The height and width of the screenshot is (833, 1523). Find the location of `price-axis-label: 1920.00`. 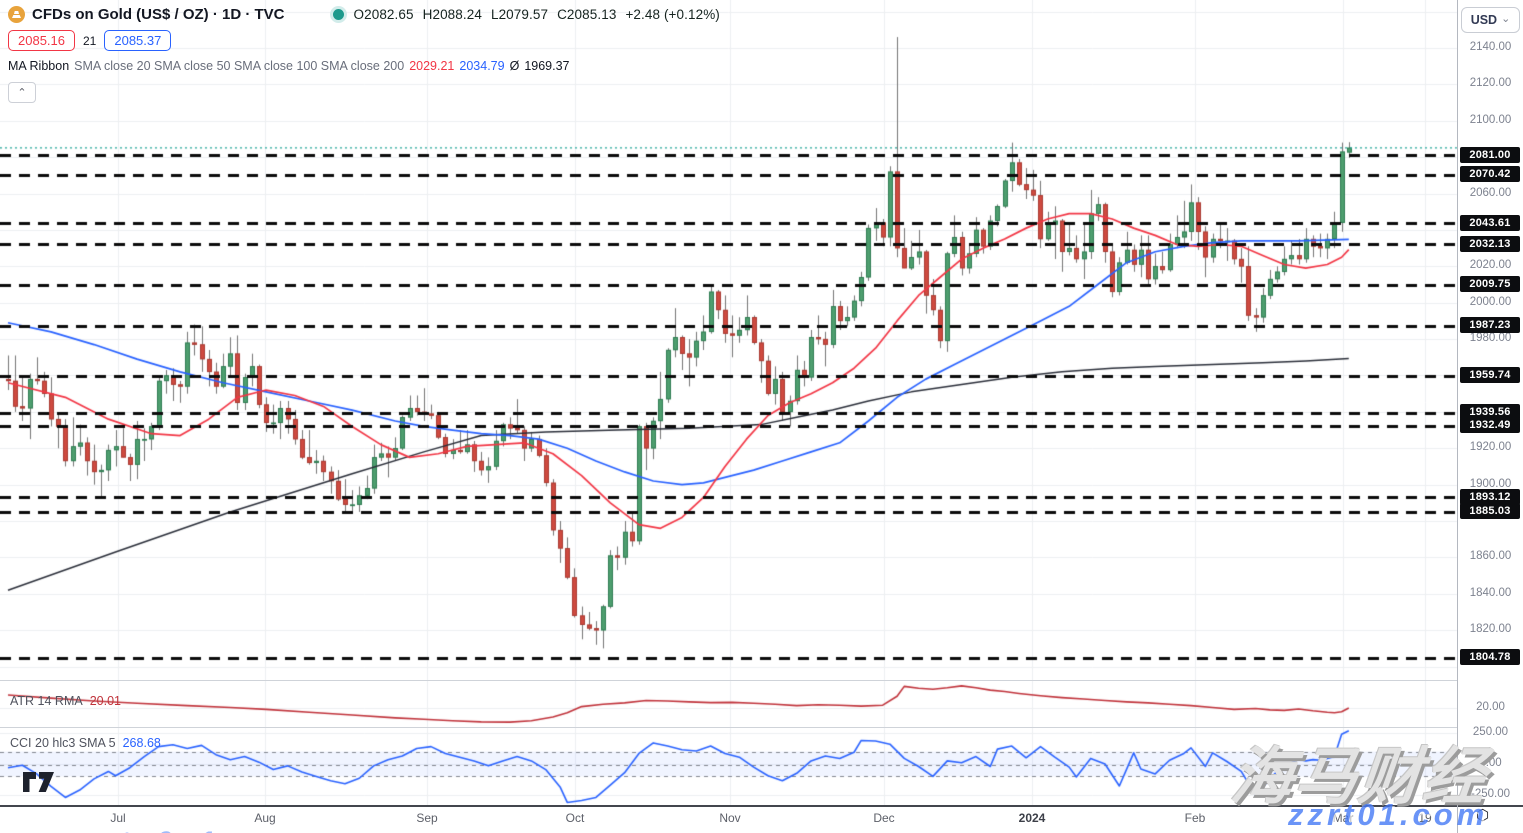

price-axis-label: 1920.00 is located at coordinates (1490, 447).